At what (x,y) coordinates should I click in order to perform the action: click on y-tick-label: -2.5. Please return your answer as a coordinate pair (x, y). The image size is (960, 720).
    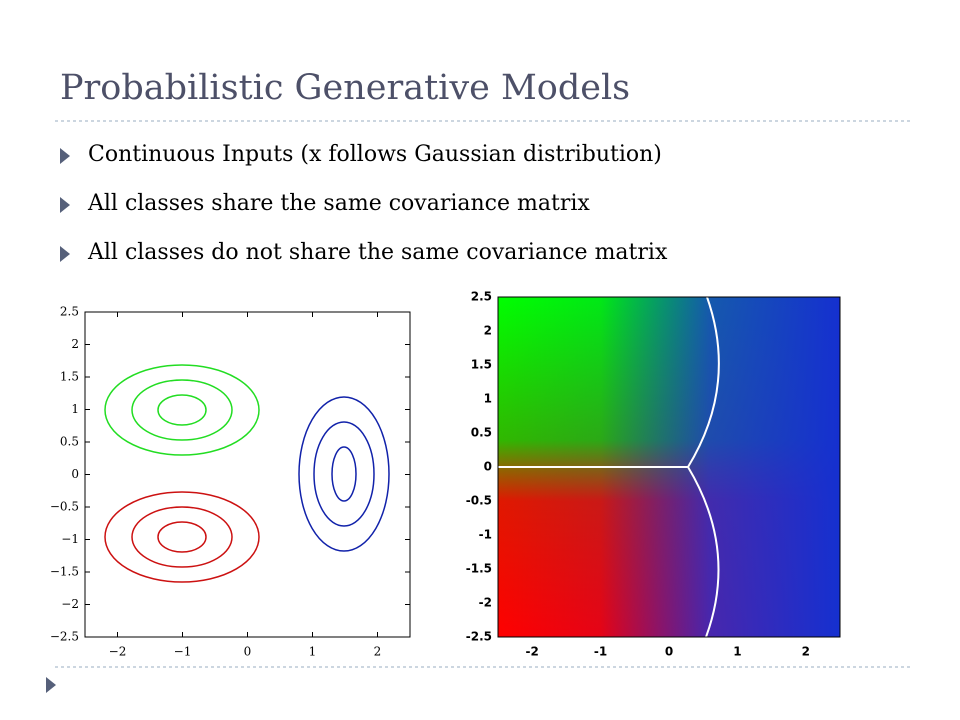
    Looking at the image, I should click on (479, 637).